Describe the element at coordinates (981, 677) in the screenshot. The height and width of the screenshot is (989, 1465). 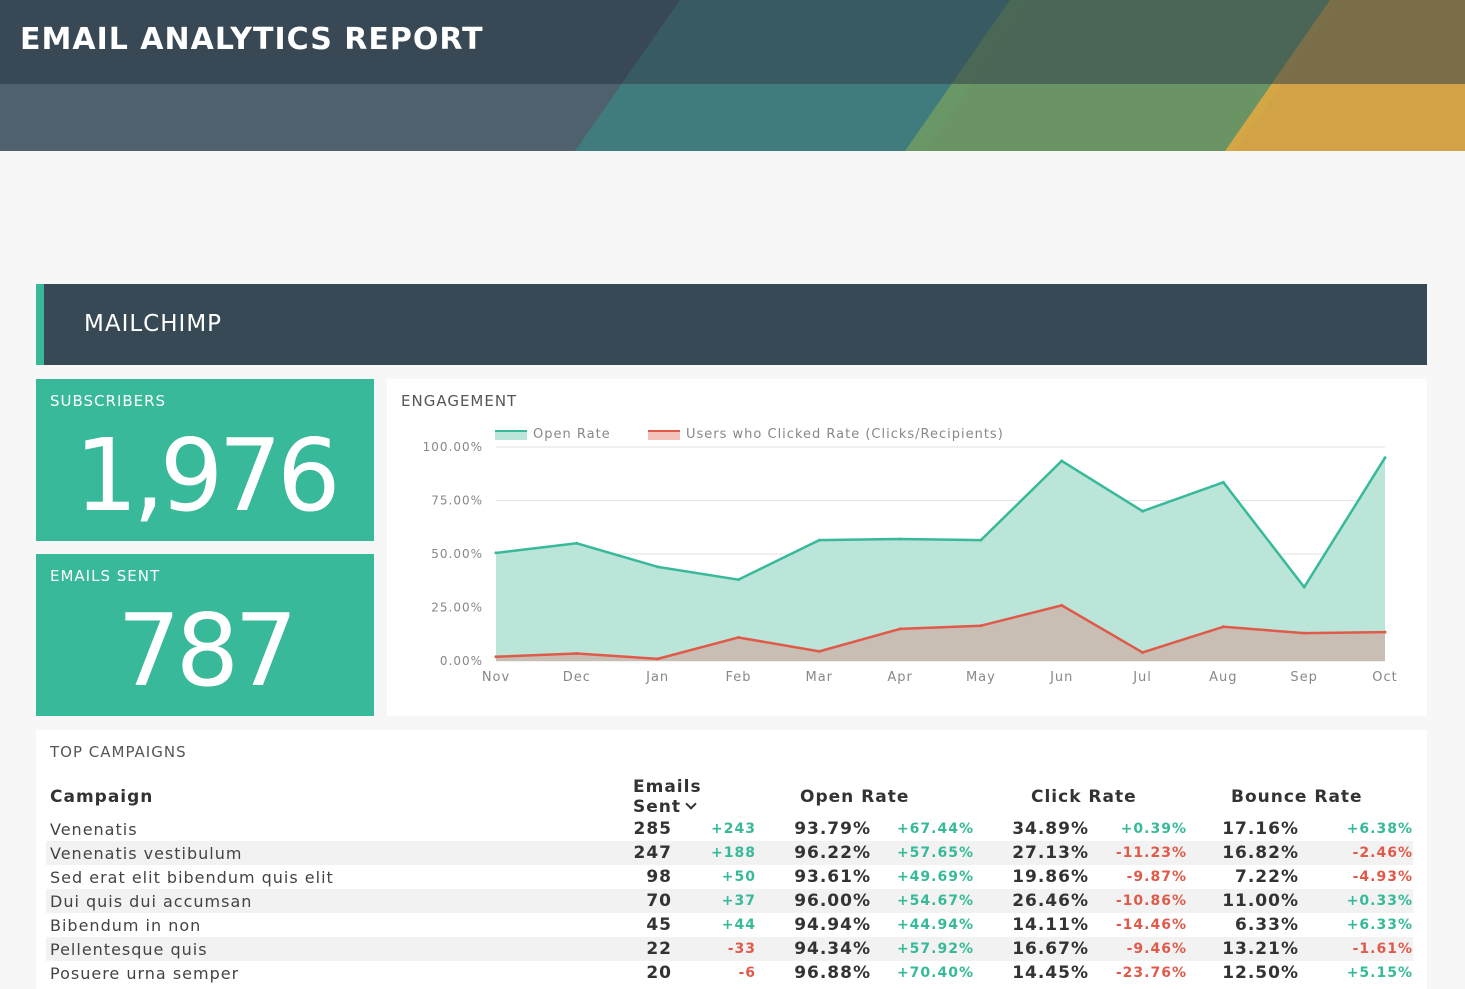
I see `x-tick-label: May` at that location.